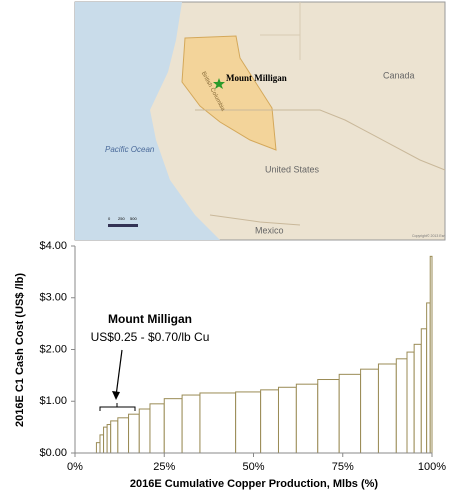  Describe the element at coordinates (133, 218) in the screenshot. I see `scale-label: 500` at that location.